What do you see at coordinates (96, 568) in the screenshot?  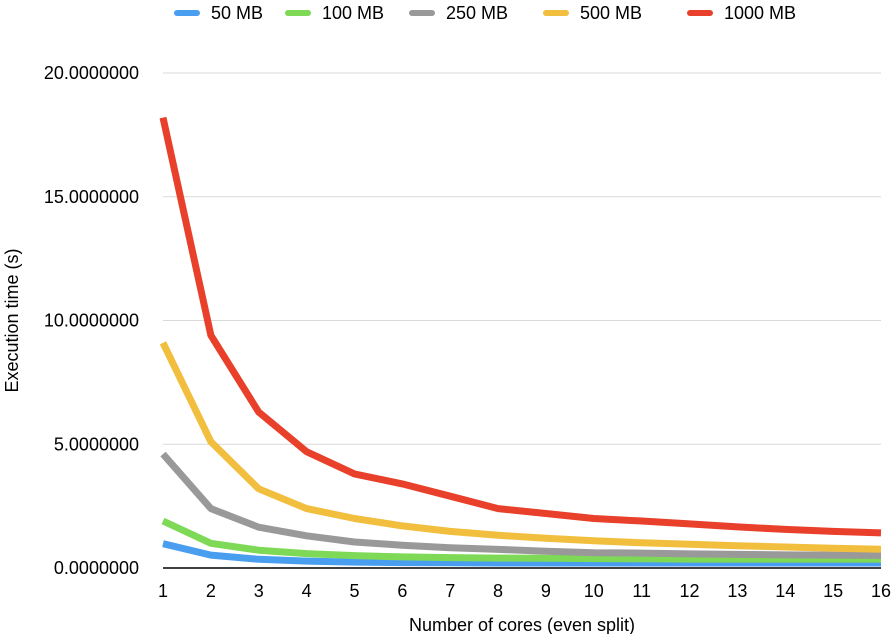 I see `y-tick-label: 0.0000000` at bounding box center [96, 568].